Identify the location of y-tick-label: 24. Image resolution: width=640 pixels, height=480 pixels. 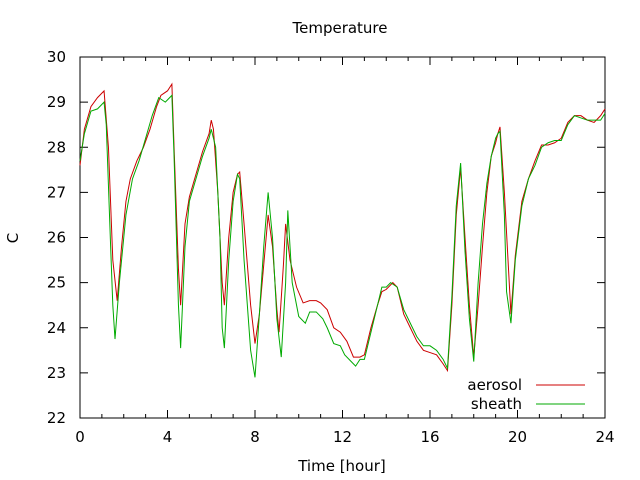
(56, 328).